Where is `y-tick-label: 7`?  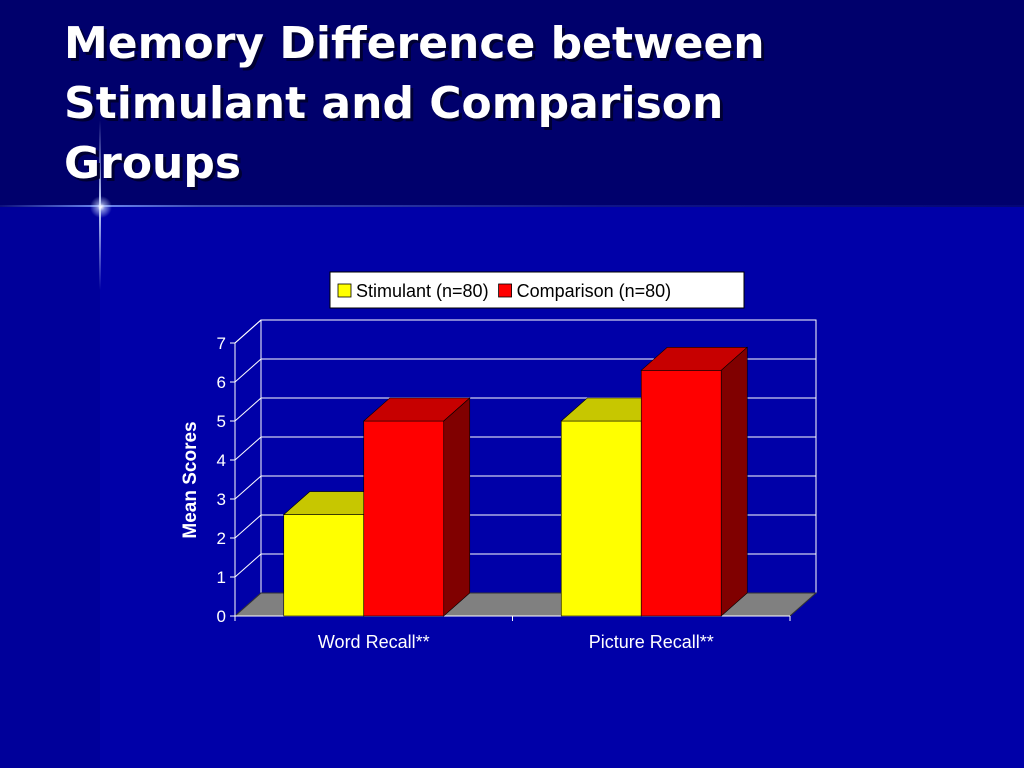 y-tick-label: 7 is located at coordinates (221, 343).